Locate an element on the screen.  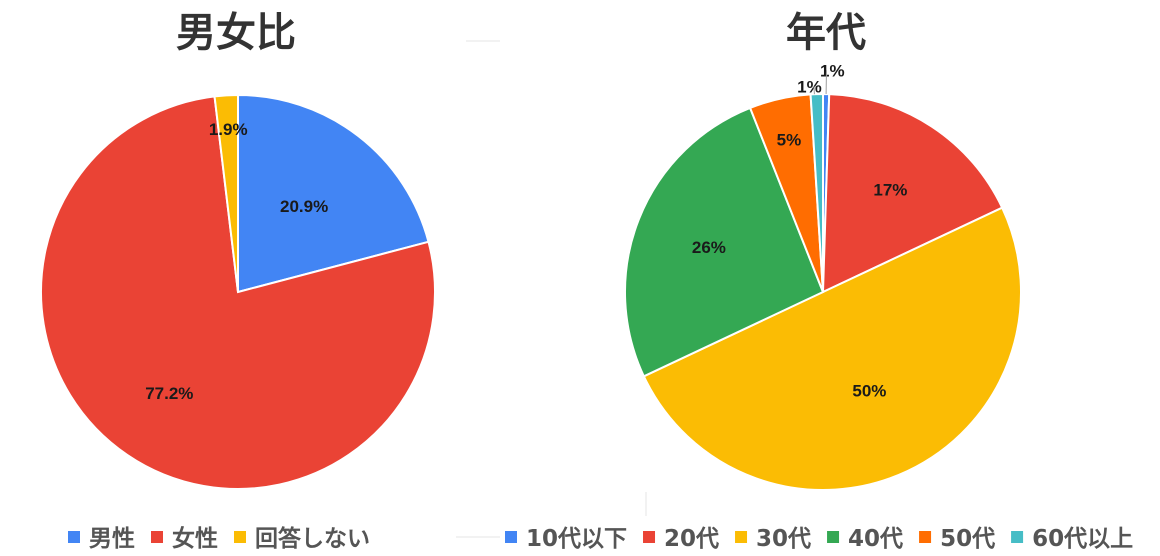
legend-label: 女性 is located at coordinates (195, 538).